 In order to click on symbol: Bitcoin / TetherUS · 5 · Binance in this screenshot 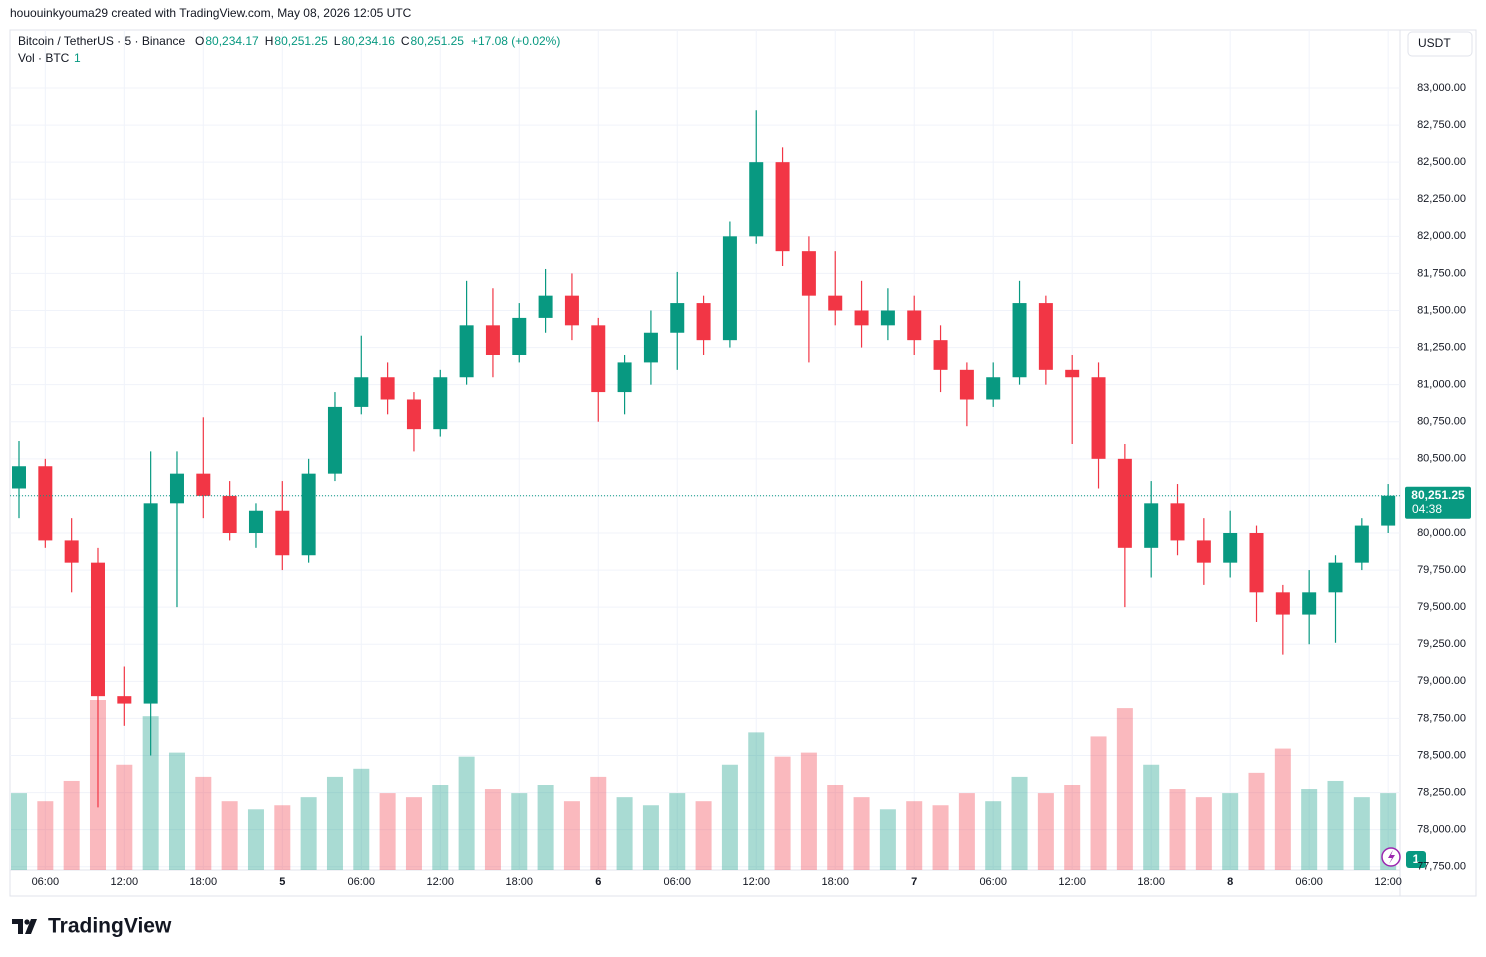, I will do `click(102, 41)`.